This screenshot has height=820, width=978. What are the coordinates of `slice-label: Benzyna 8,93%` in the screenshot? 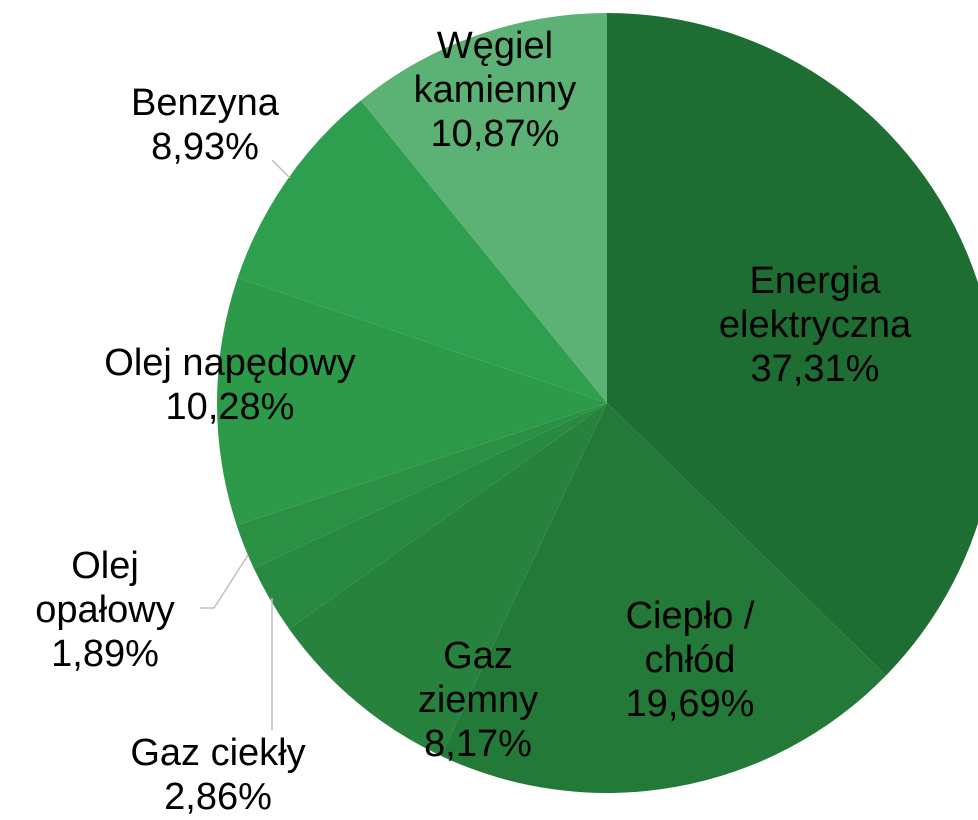 It's located at (205, 125).